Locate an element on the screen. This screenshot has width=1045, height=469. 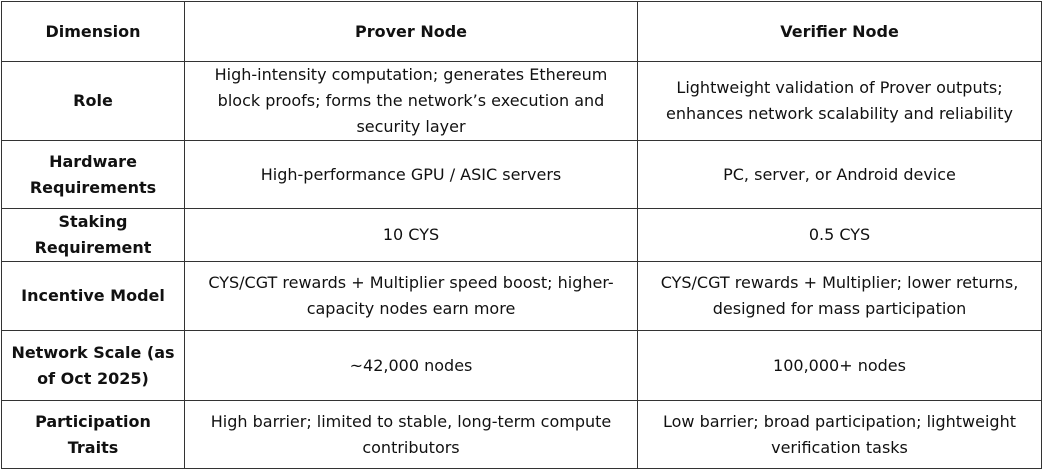
table-header-row: Dimension Prover Node Verifier Node is located at coordinates (521, 31).